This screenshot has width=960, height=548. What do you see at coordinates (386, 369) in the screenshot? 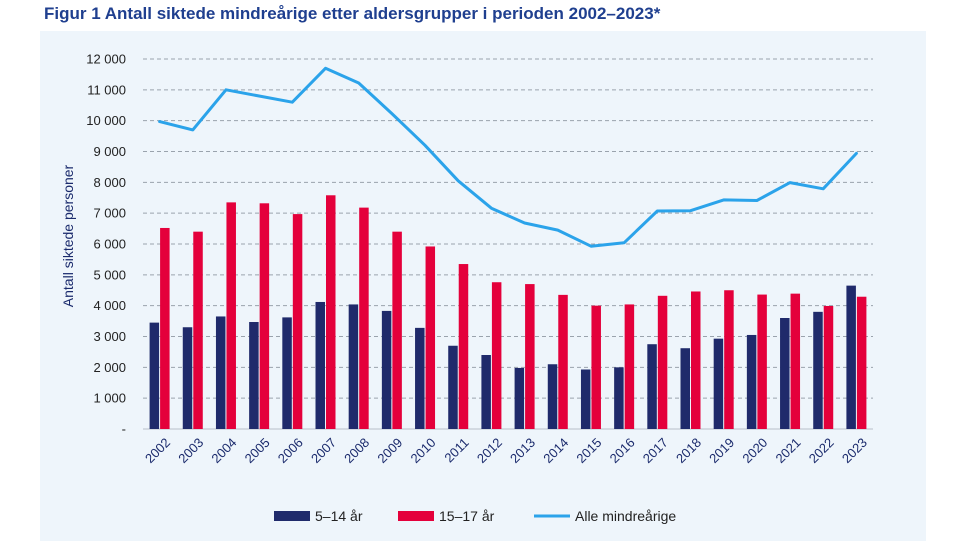
I see `bar-5-14-2009` at bounding box center [386, 369].